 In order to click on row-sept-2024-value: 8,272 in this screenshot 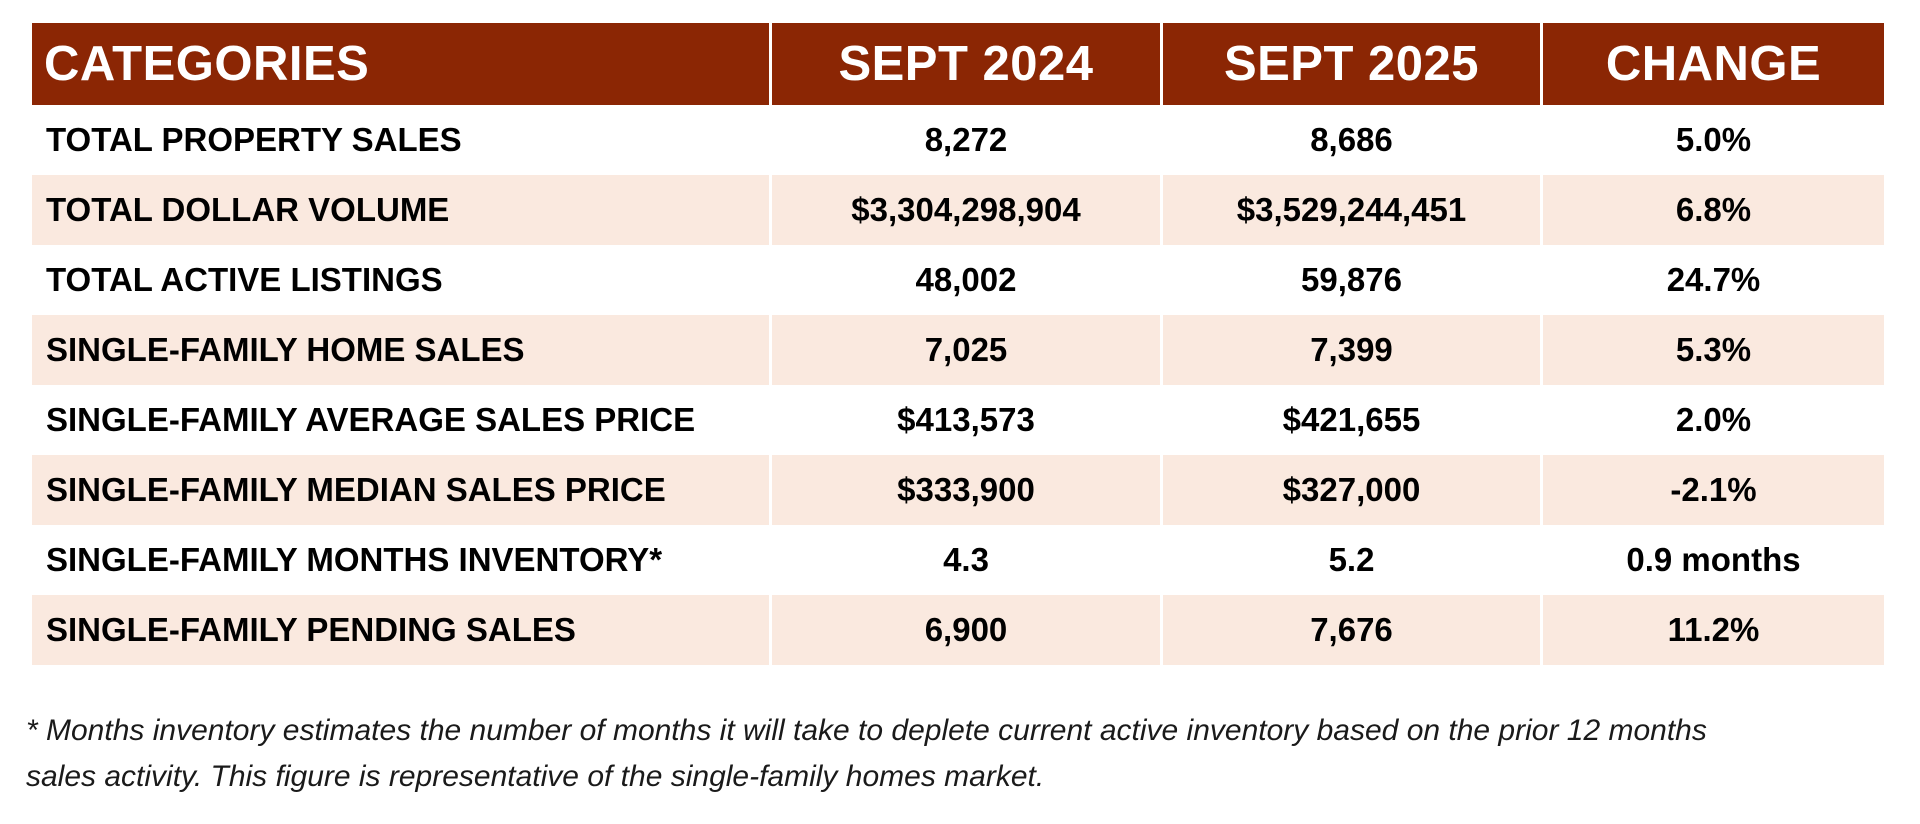, I will do `click(964, 140)`.